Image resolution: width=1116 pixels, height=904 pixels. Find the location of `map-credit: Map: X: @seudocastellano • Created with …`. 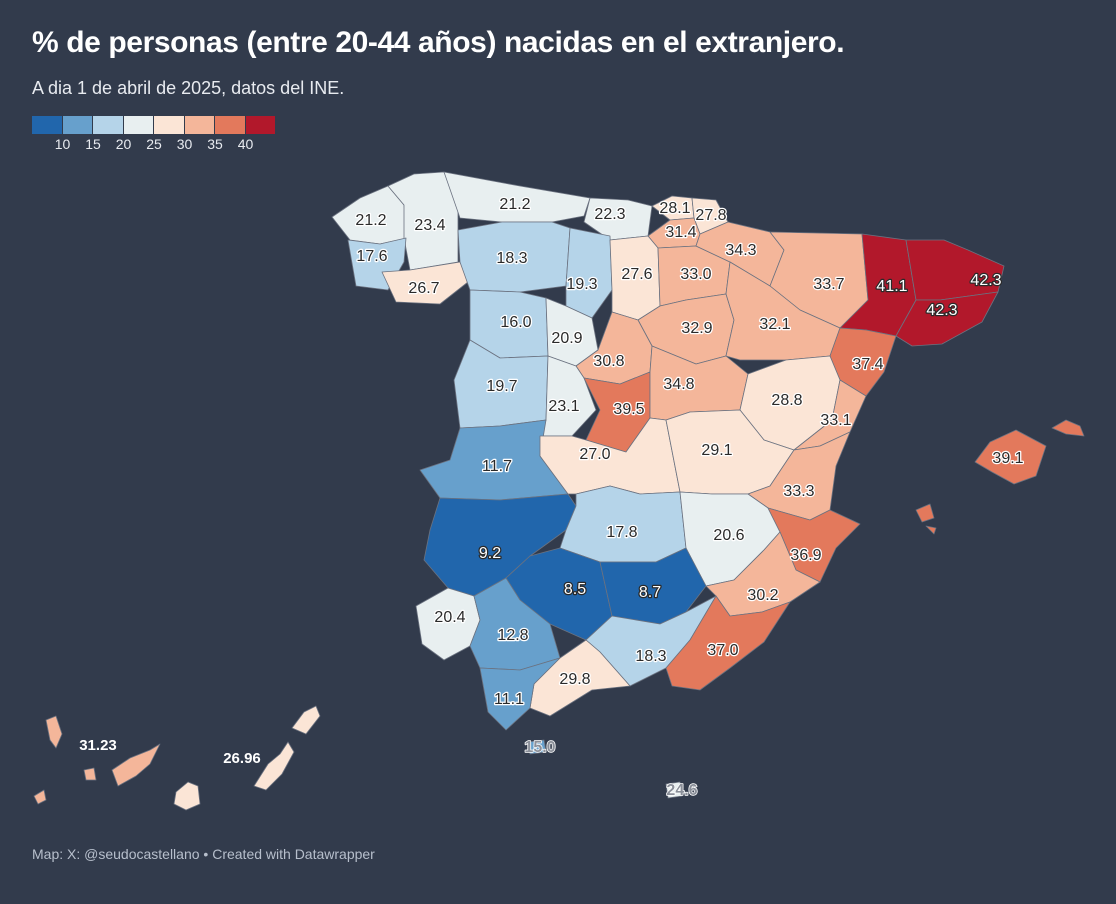

map-credit: Map: X: @seudocastellano • Created with … is located at coordinates (203, 854).